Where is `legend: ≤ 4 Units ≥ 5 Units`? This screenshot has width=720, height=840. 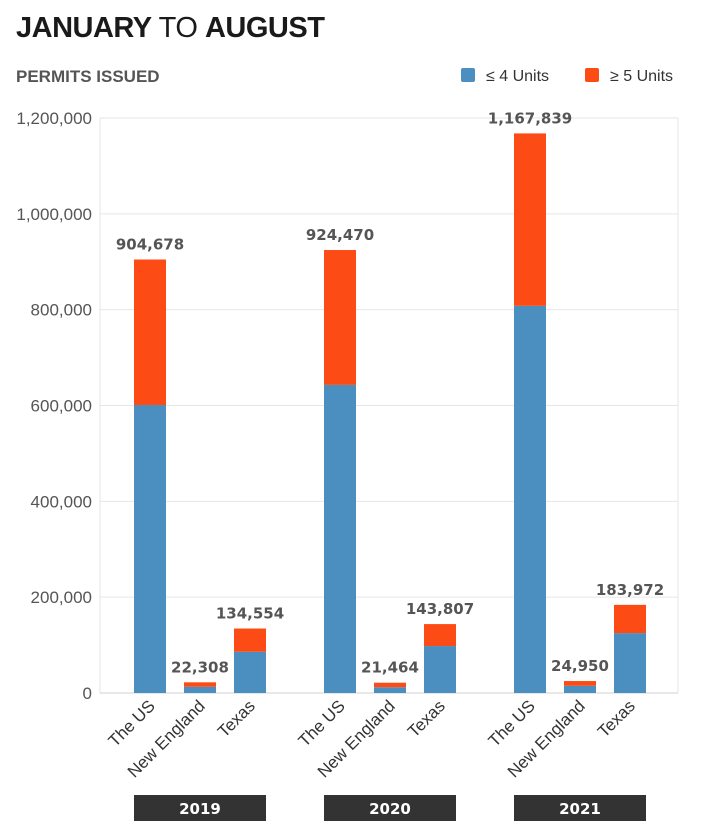 legend: ≤ 4 Units ≥ 5 Units is located at coordinates (567, 76).